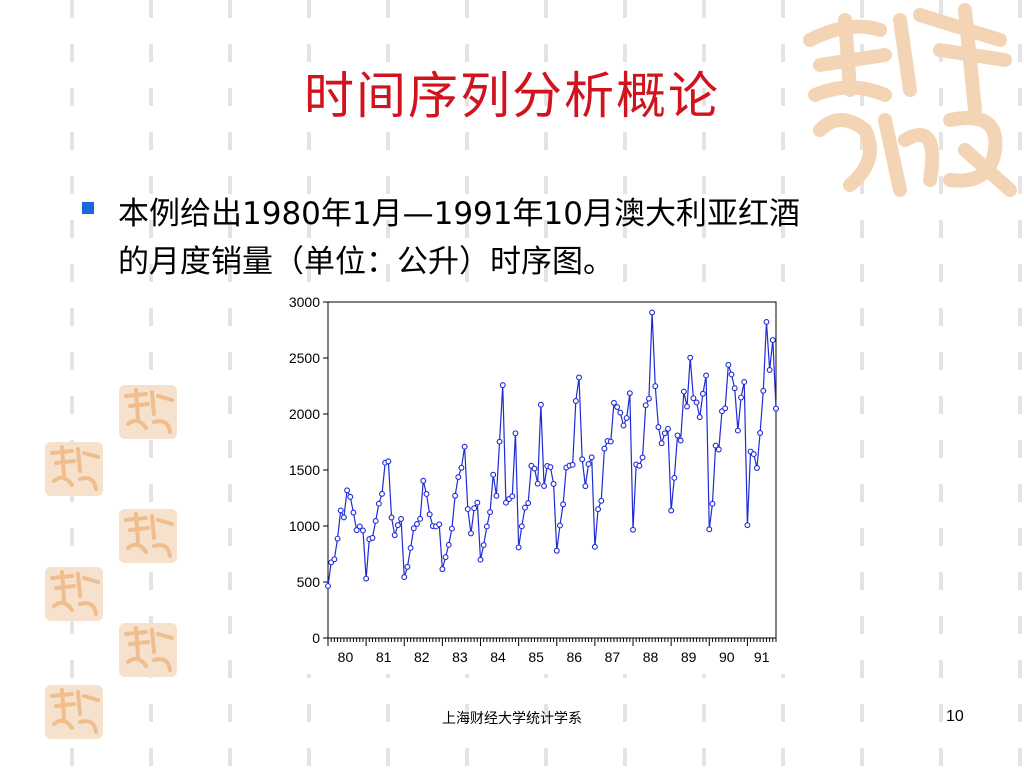 The image size is (1024, 768). I want to click on y-tick-label: 2000, so click(304, 414).